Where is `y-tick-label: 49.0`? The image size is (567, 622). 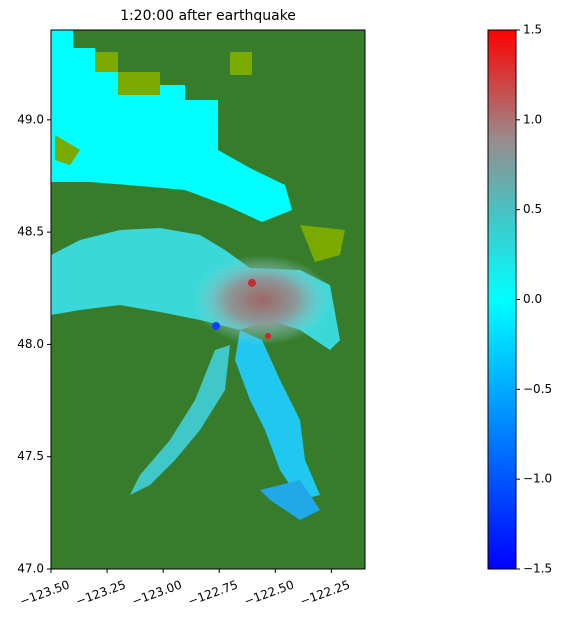 y-tick-label: 49.0 is located at coordinates (30, 119).